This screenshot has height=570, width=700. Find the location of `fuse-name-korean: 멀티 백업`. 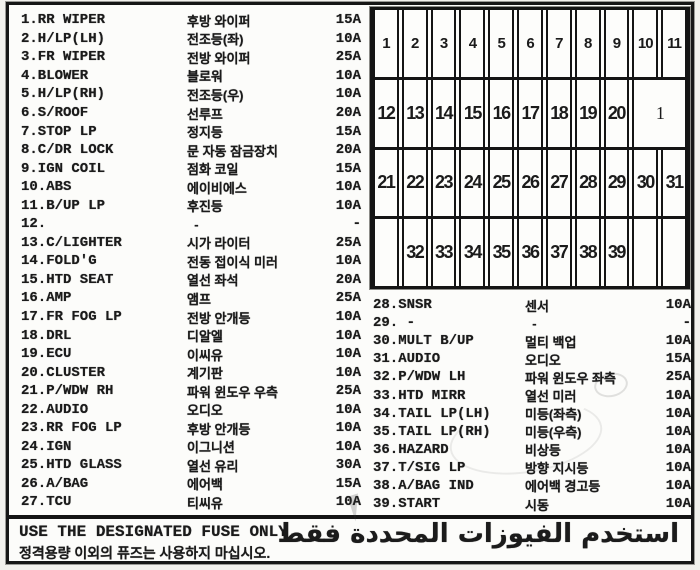

fuse-name-korean: 멀티 백업 is located at coordinates (551, 342).